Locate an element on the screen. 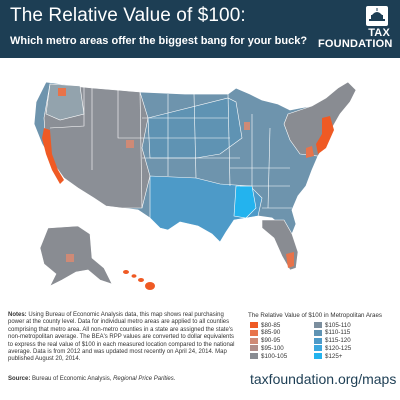 This screenshot has width=400, height=400. legend-label: $125+ is located at coordinates (334, 356).